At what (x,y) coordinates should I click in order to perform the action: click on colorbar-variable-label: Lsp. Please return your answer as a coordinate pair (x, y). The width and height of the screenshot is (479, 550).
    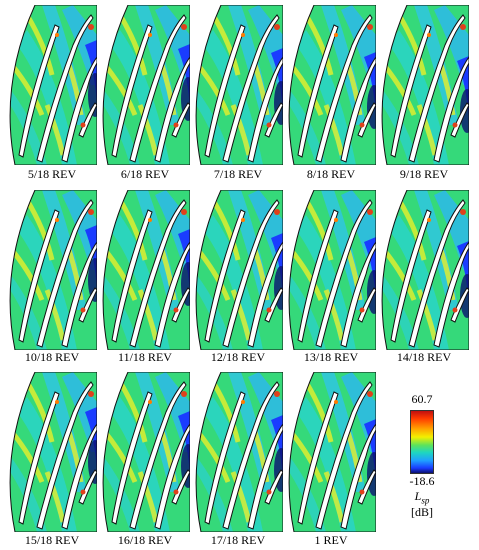
    Looking at the image, I should click on (422, 497).